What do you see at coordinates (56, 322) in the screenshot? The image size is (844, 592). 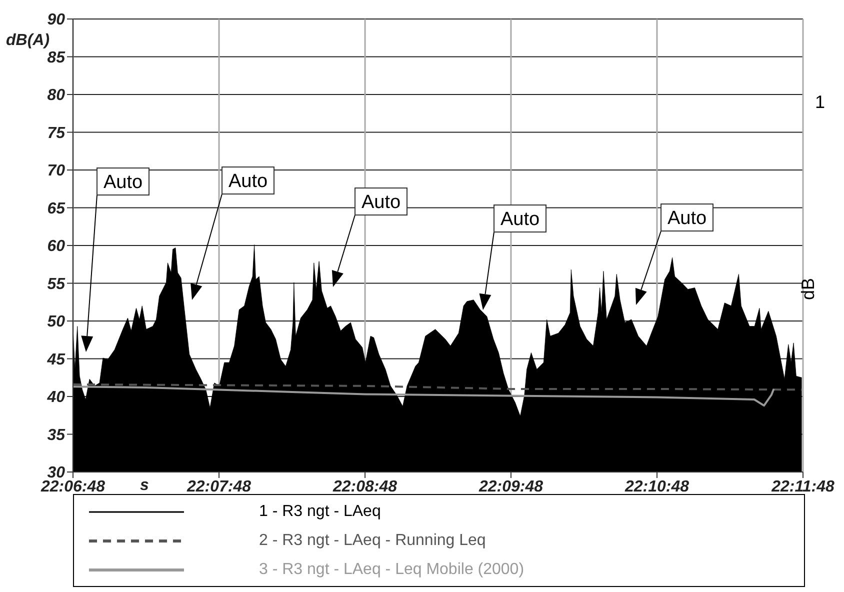 I see `y-tick-label: 50` at bounding box center [56, 322].